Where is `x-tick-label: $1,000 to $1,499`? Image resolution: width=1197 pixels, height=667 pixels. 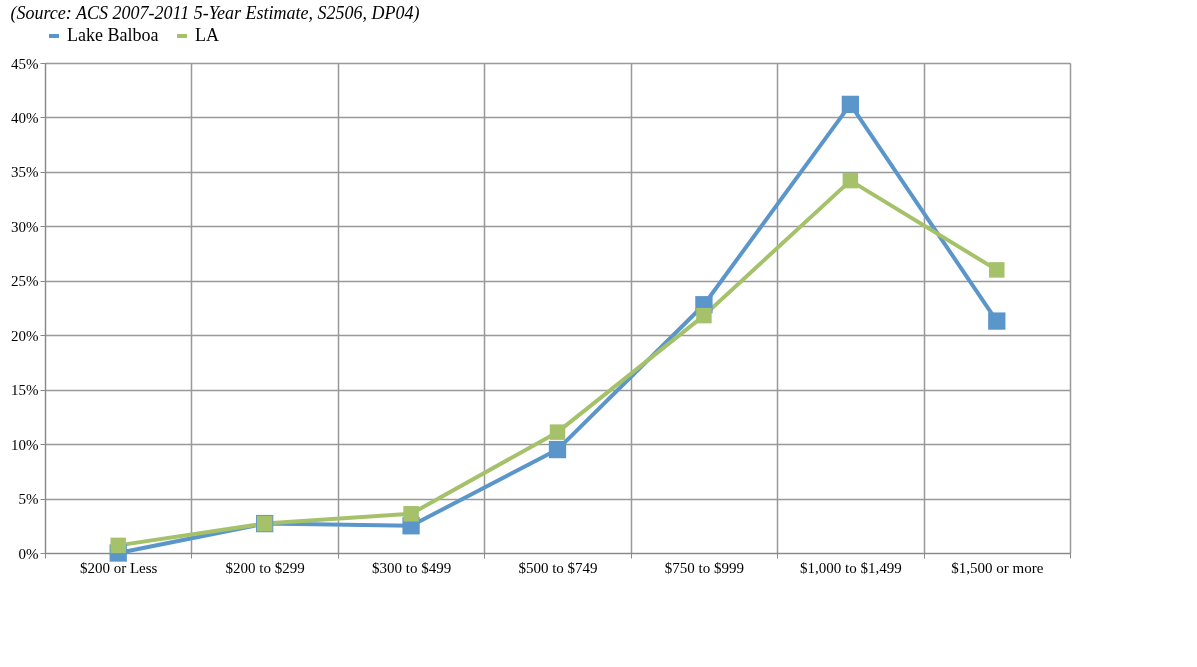
x-tick-label: $1,000 to $1,499 is located at coordinates (851, 567).